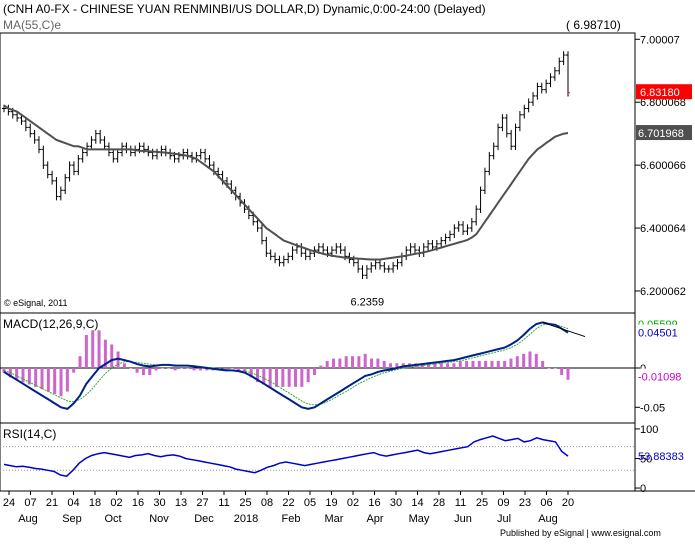 The image size is (695, 545). Describe the element at coordinates (267, 503) in the screenshot. I see `x-day-label: 08` at that location.